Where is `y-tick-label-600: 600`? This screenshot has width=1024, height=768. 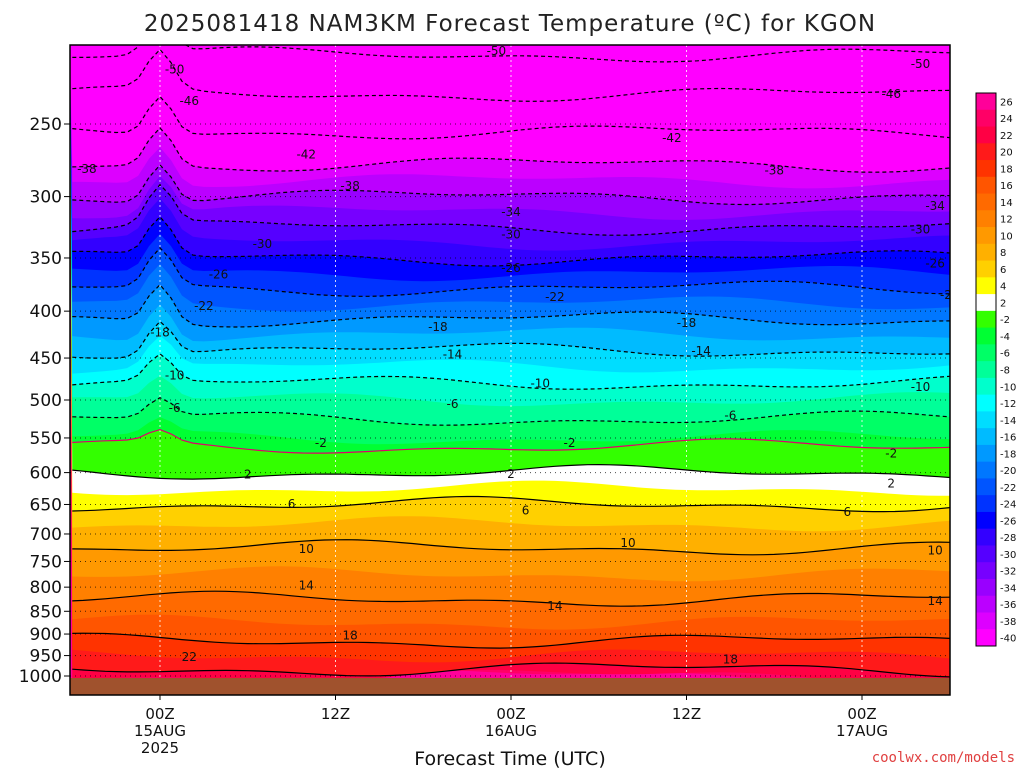
y-tick-label-600: 600 is located at coordinates (46, 474).